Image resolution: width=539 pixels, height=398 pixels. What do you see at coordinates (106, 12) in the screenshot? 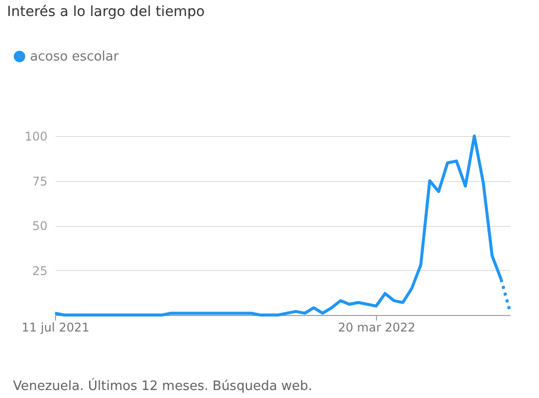
I see `chart-title: Interés a lo largo del tiempo` at bounding box center [106, 12].